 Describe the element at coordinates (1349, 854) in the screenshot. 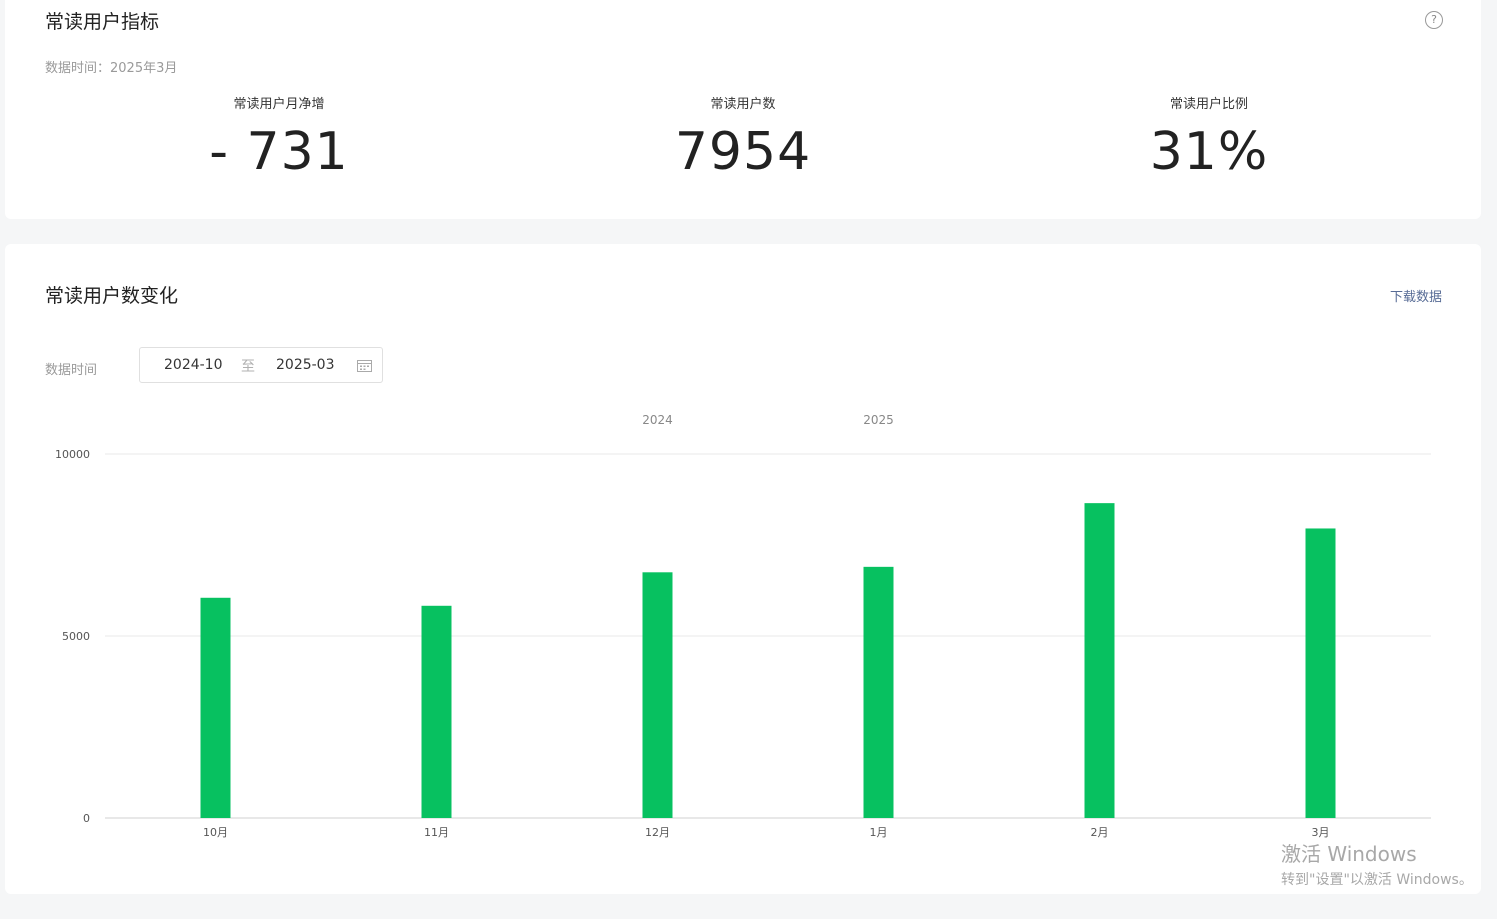

I see `watermark-line1: 激活 Windows` at that location.